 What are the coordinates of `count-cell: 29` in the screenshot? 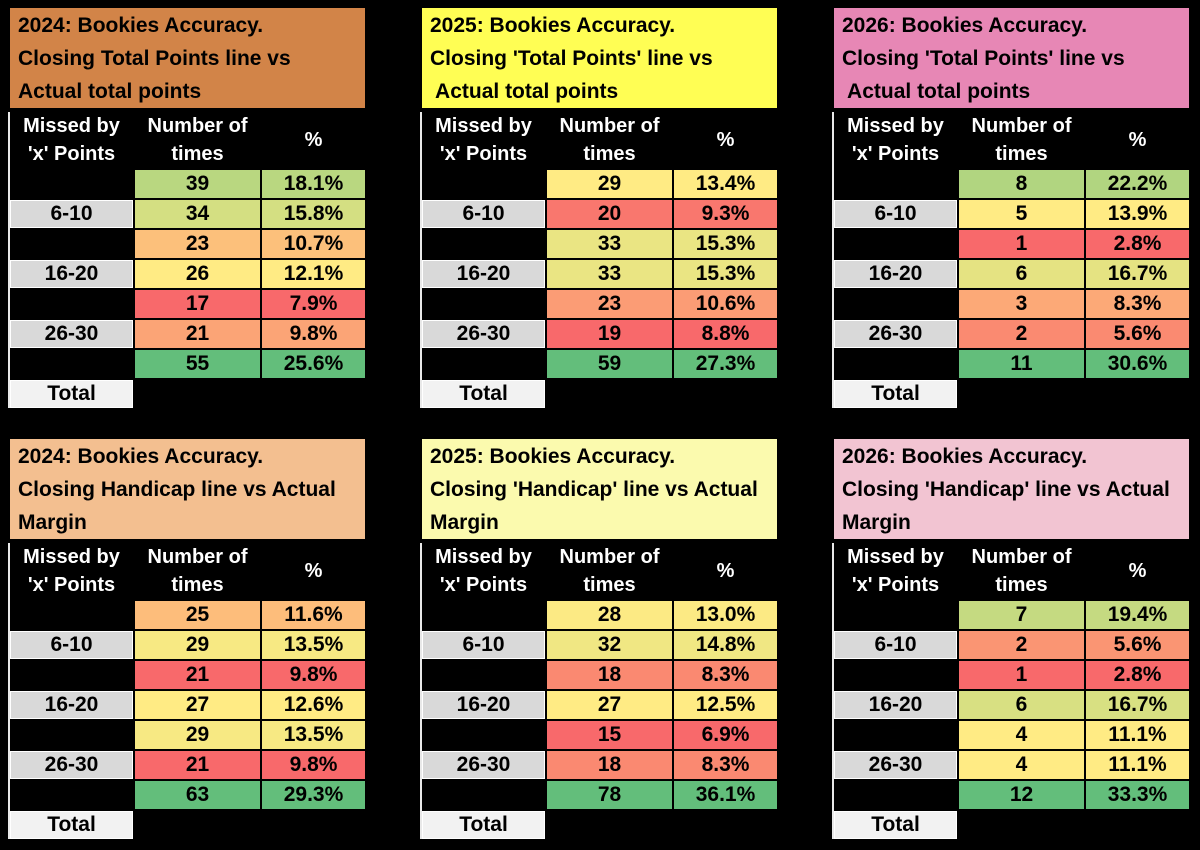 It's located at (609, 184).